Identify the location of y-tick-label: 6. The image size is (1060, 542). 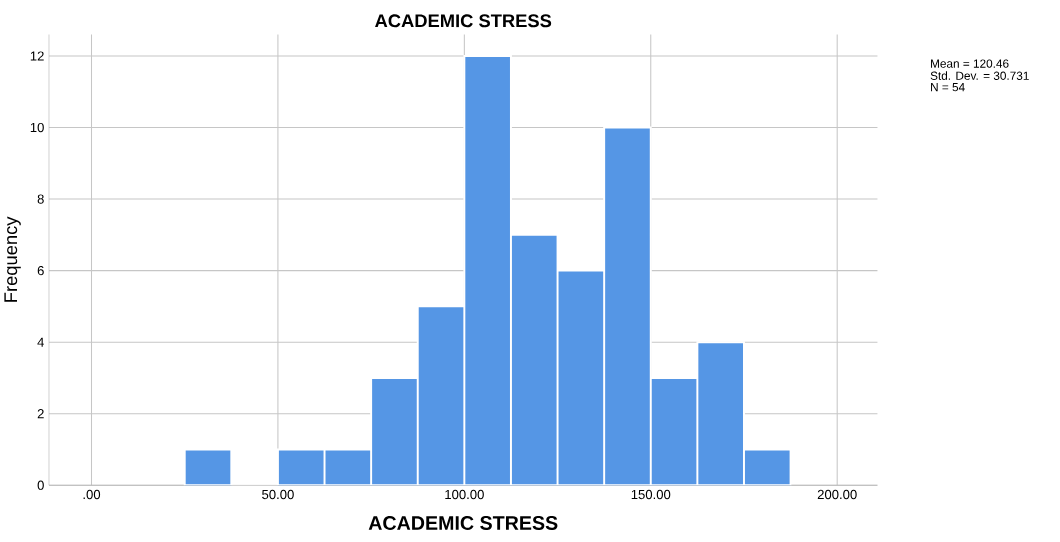
(40, 270).